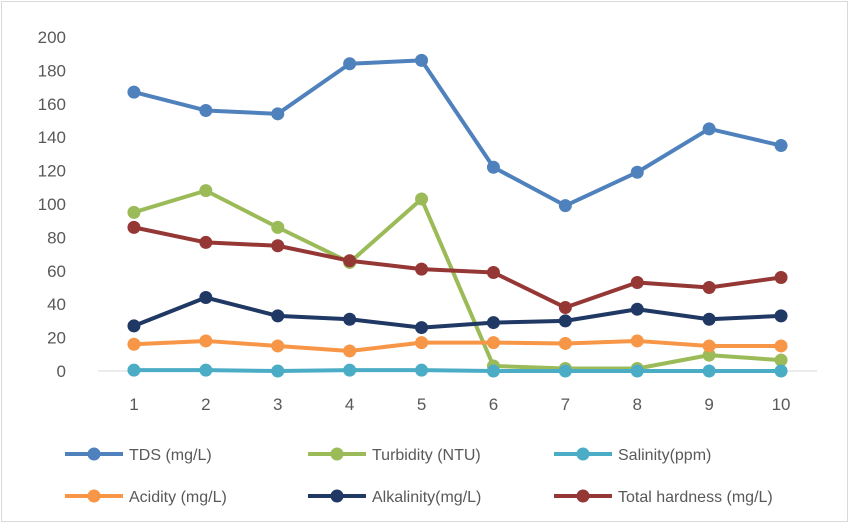  I want to click on x-tick-label: 8, so click(637, 404).